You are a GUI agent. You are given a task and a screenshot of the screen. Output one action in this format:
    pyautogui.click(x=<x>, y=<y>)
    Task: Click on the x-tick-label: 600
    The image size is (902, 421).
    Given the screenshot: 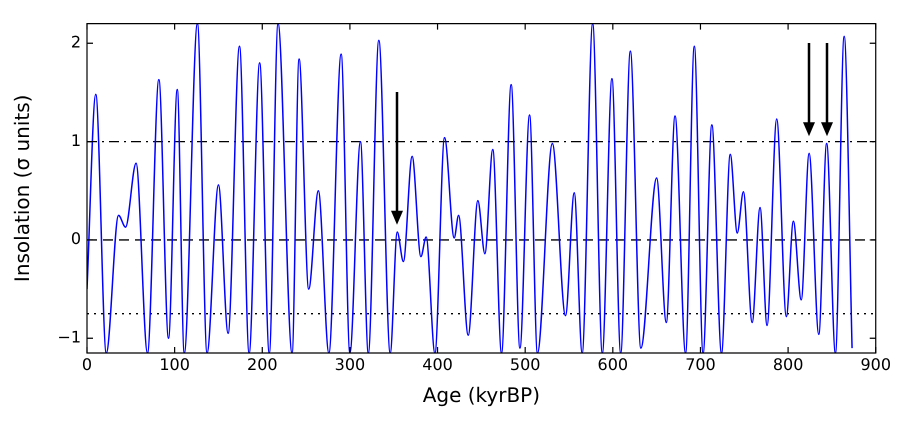 What is the action you would take?
    pyautogui.click(x=613, y=364)
    